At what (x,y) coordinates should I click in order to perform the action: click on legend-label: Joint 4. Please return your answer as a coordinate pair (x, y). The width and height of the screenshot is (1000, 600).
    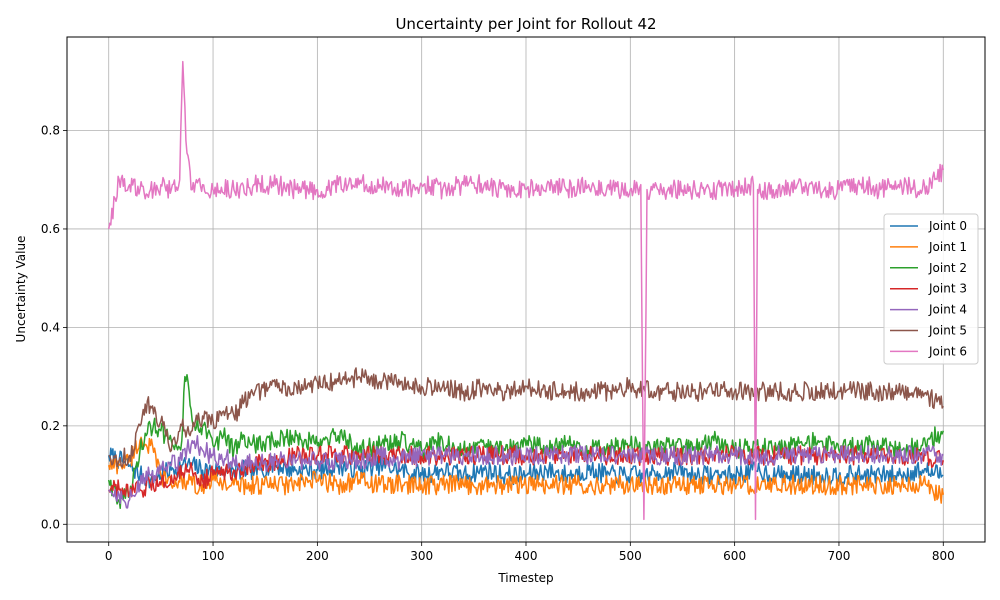
    Looking at the image, I should click on (947, 310).